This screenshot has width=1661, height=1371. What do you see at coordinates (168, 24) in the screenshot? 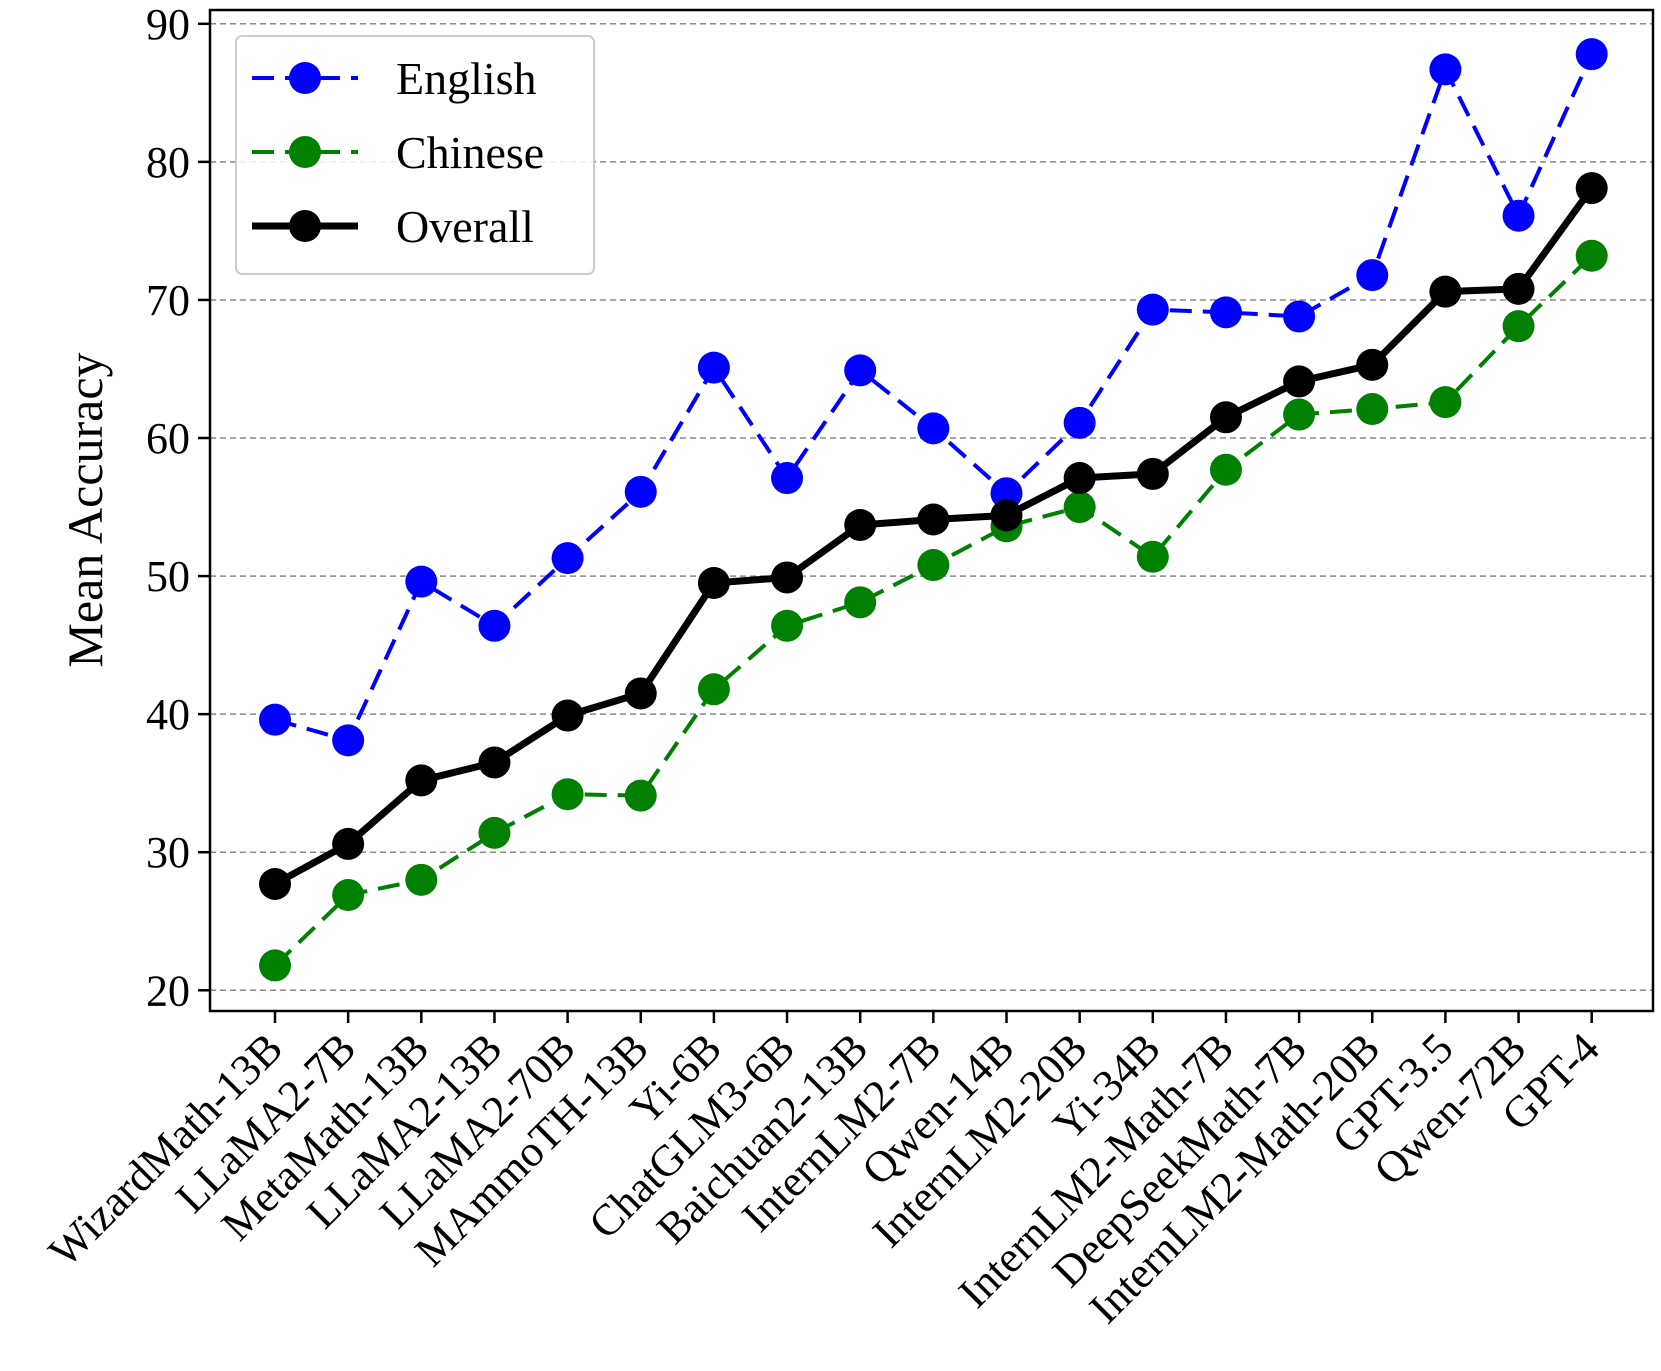
I see `y-tick-label: 90` at bounding box center [168, 24].